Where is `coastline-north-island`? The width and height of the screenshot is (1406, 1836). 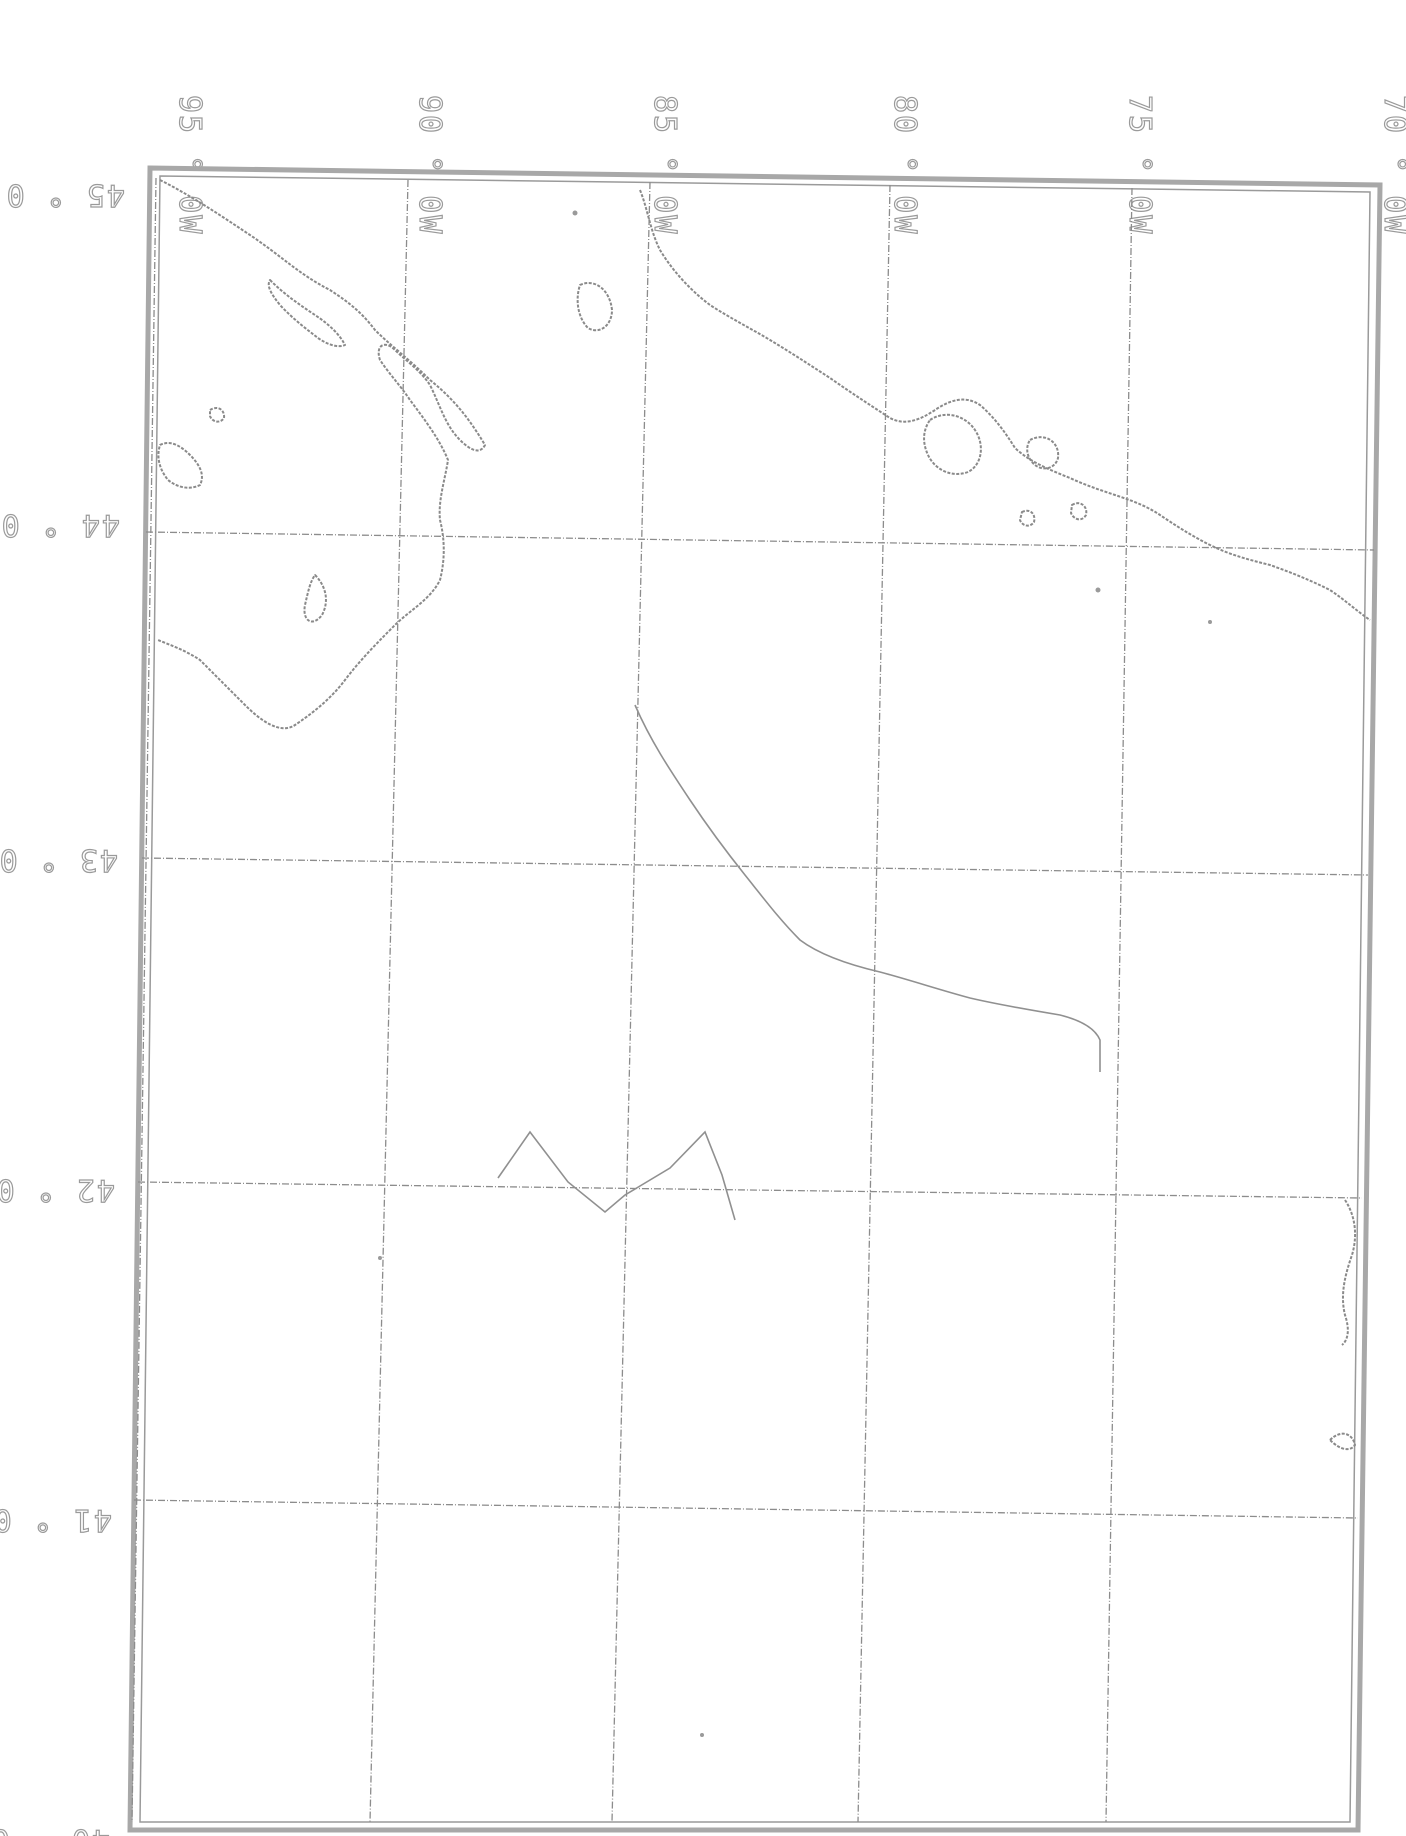 coastline-north-island is located at coordinates (594, 307).